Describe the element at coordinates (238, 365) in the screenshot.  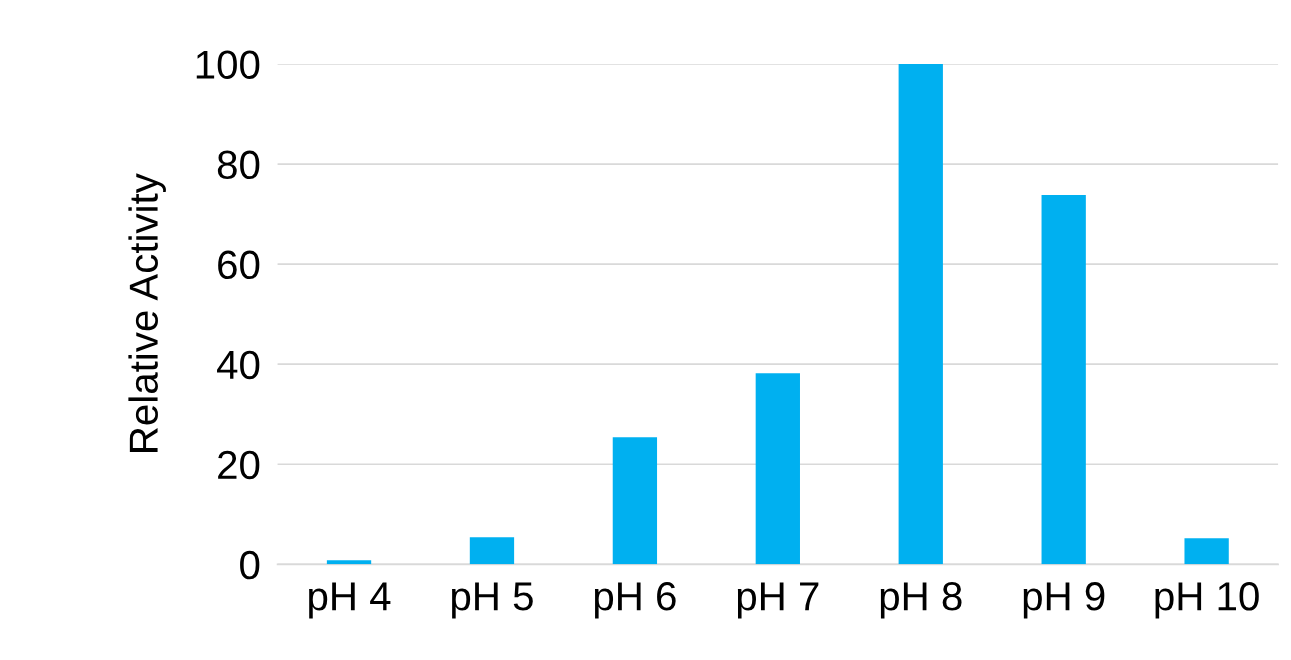
I see `y-tick-label: 40` at that location.